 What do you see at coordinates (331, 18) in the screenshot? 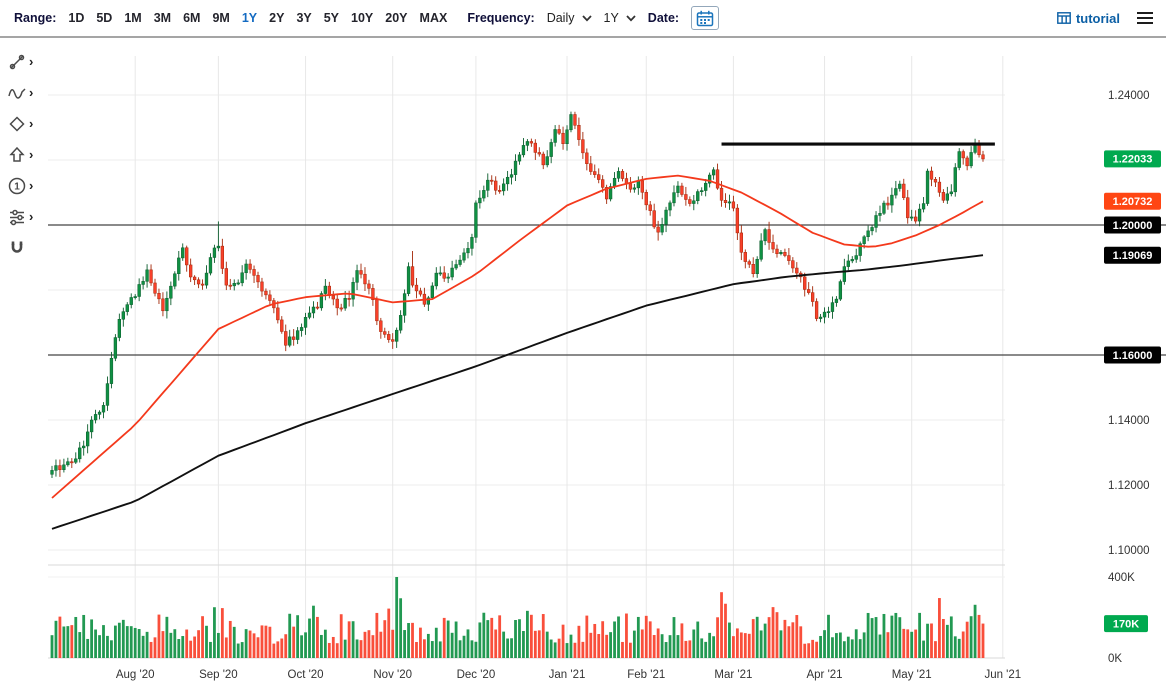
I see `range-option-5Y: 5Y` at bounding box center [331, 18].